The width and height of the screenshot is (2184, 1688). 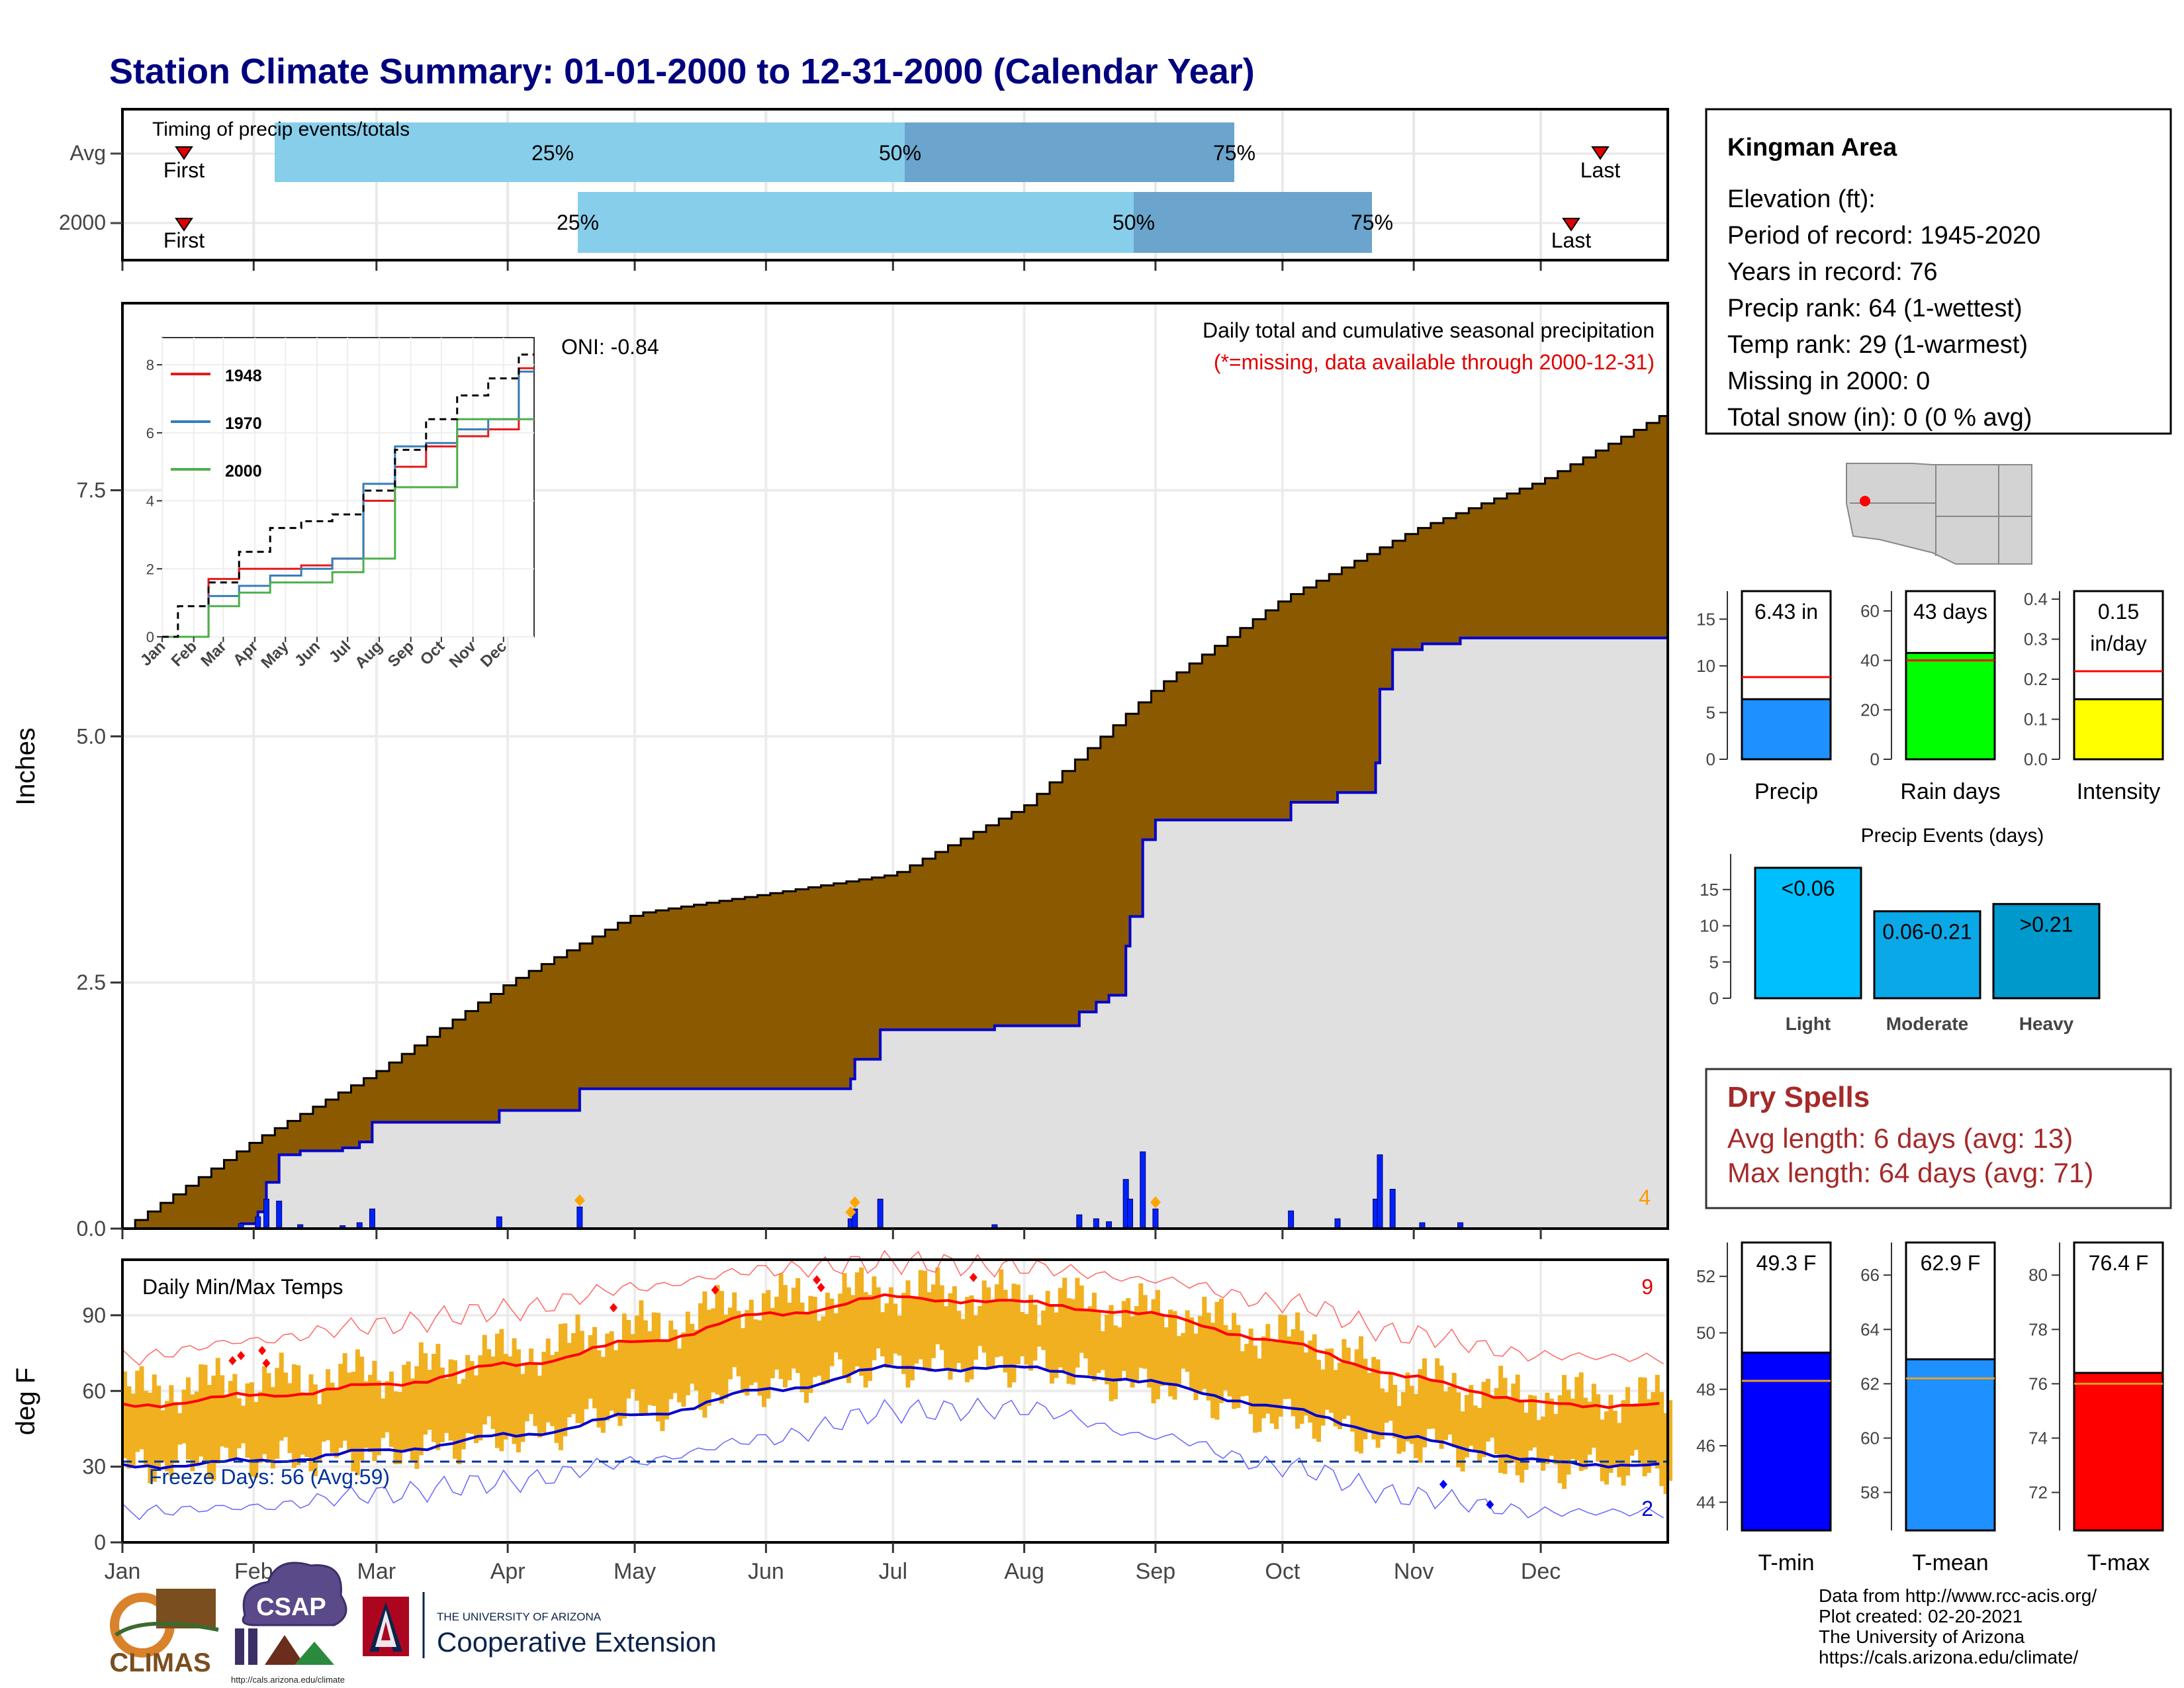 I want to click on ua-small-text: THE UNIVERSITY OF ARIZONA, so click(x=519, y=1617).